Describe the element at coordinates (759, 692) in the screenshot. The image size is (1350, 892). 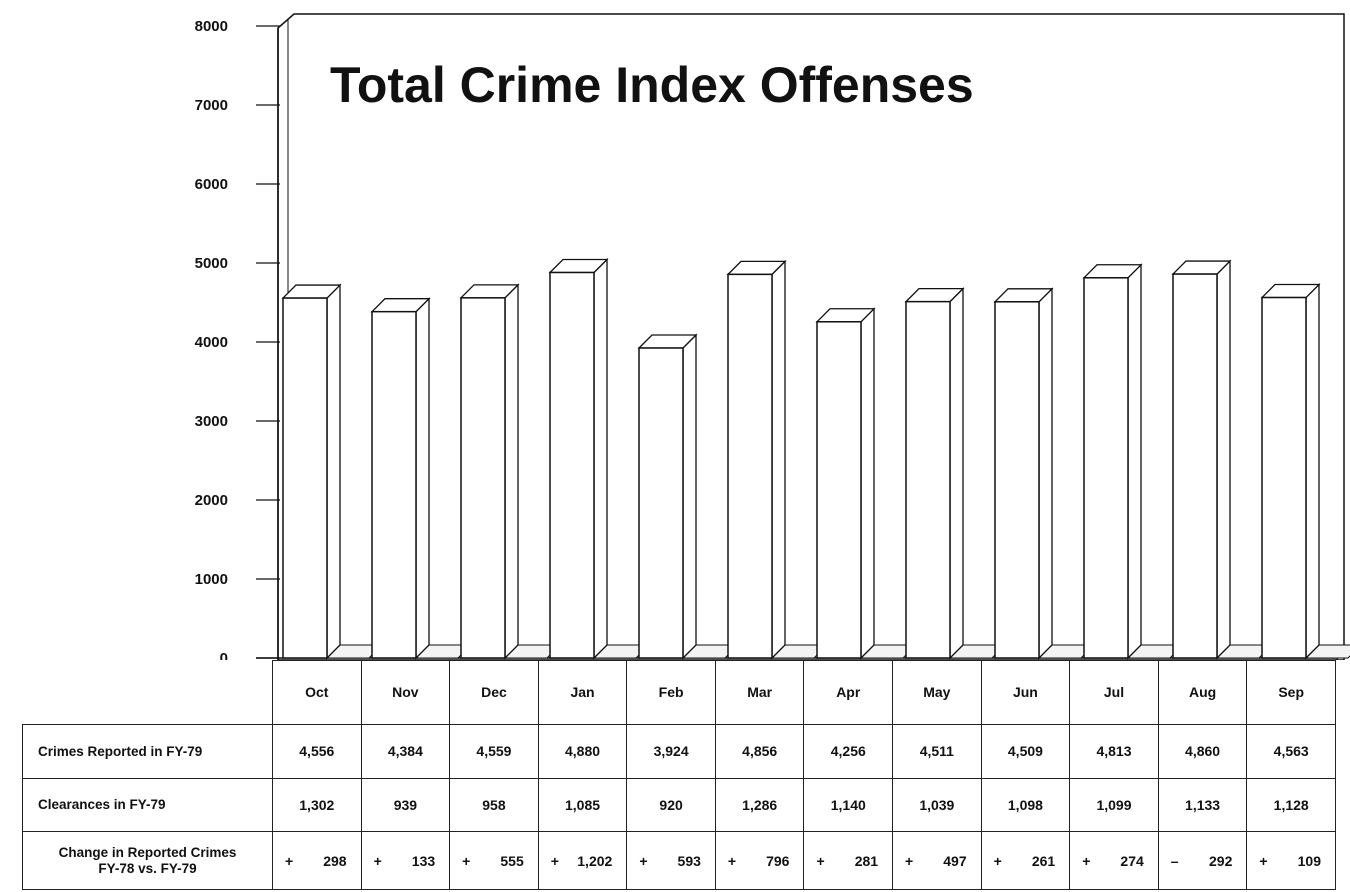
I see `month-header-mar: Mar` at that location.